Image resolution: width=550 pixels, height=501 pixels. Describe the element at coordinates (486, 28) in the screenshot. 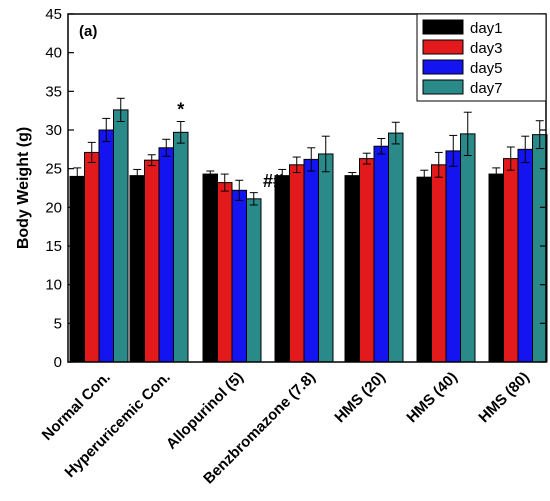

I see `legend-label-day1: day1` at that location.